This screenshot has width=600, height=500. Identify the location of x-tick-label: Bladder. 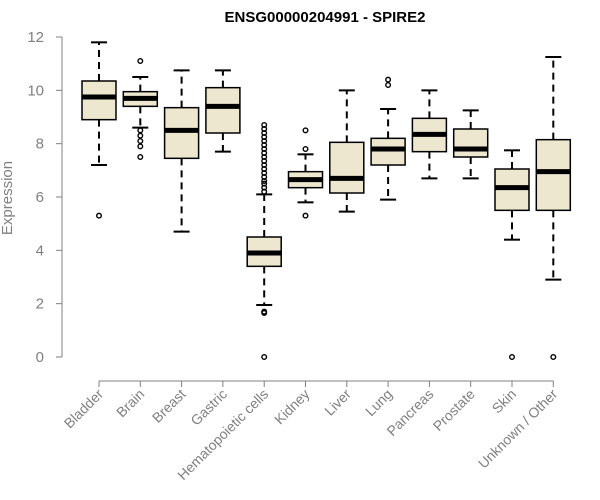
(84, 409).